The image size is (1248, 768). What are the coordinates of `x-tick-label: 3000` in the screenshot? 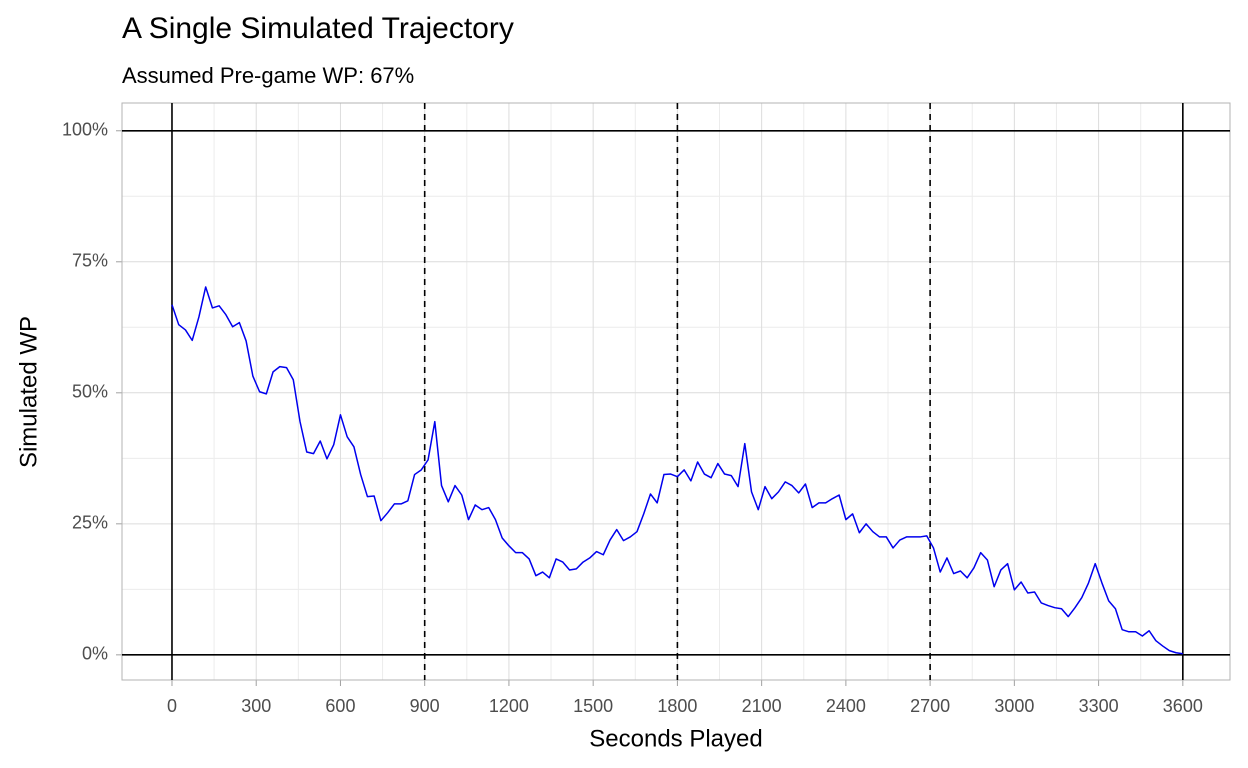 It's located at (1014, 706).